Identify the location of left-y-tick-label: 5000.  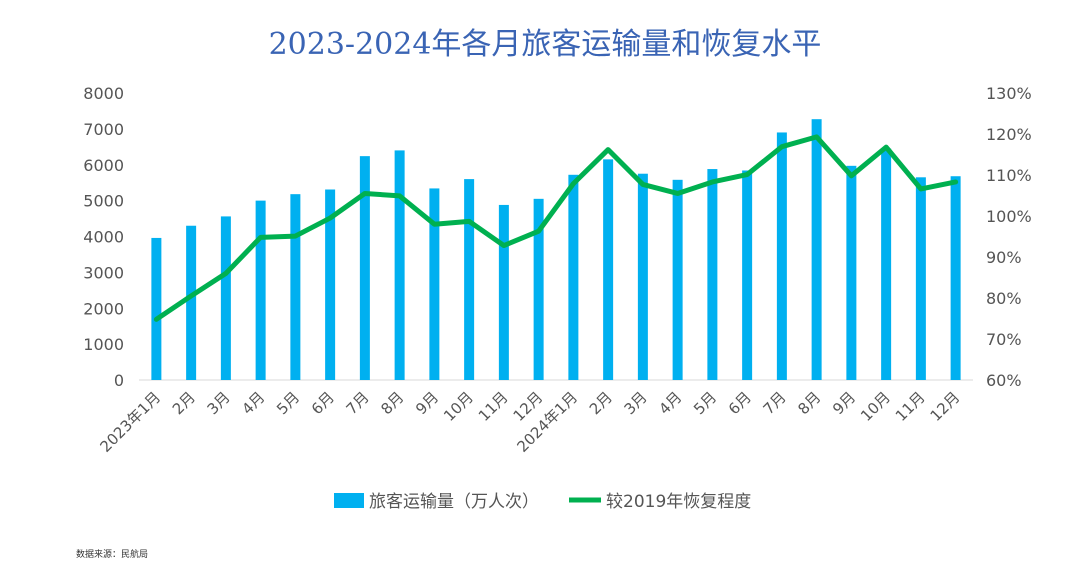
(103, 201).